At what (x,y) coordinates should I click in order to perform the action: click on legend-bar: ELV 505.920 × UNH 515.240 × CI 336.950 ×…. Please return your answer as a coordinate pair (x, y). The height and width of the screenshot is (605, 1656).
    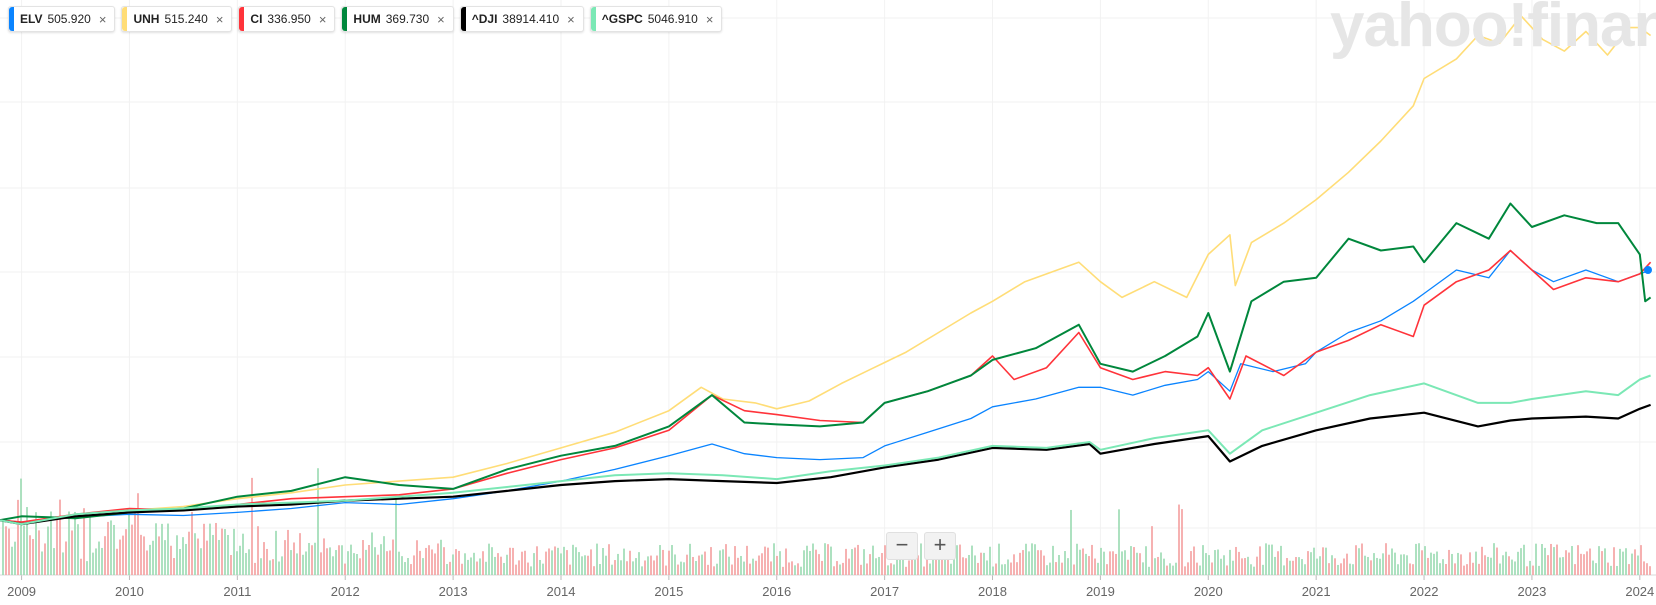
    Looking at the image, I should click on (365, 19).